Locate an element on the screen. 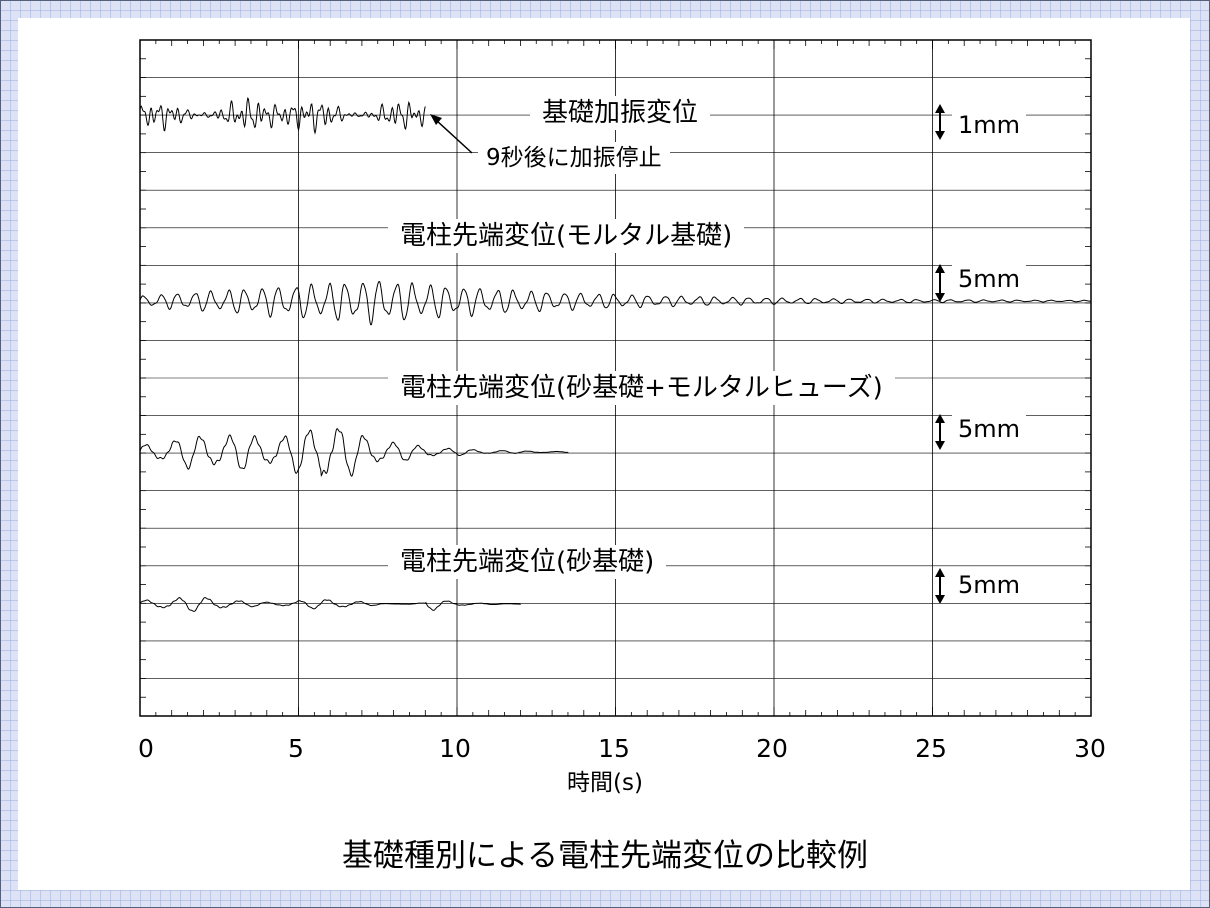 This screenshot has width=1210, height=908. chart-title: 基礎種別による電柱先端変位の比較例 is located at coordinates (605, 856).